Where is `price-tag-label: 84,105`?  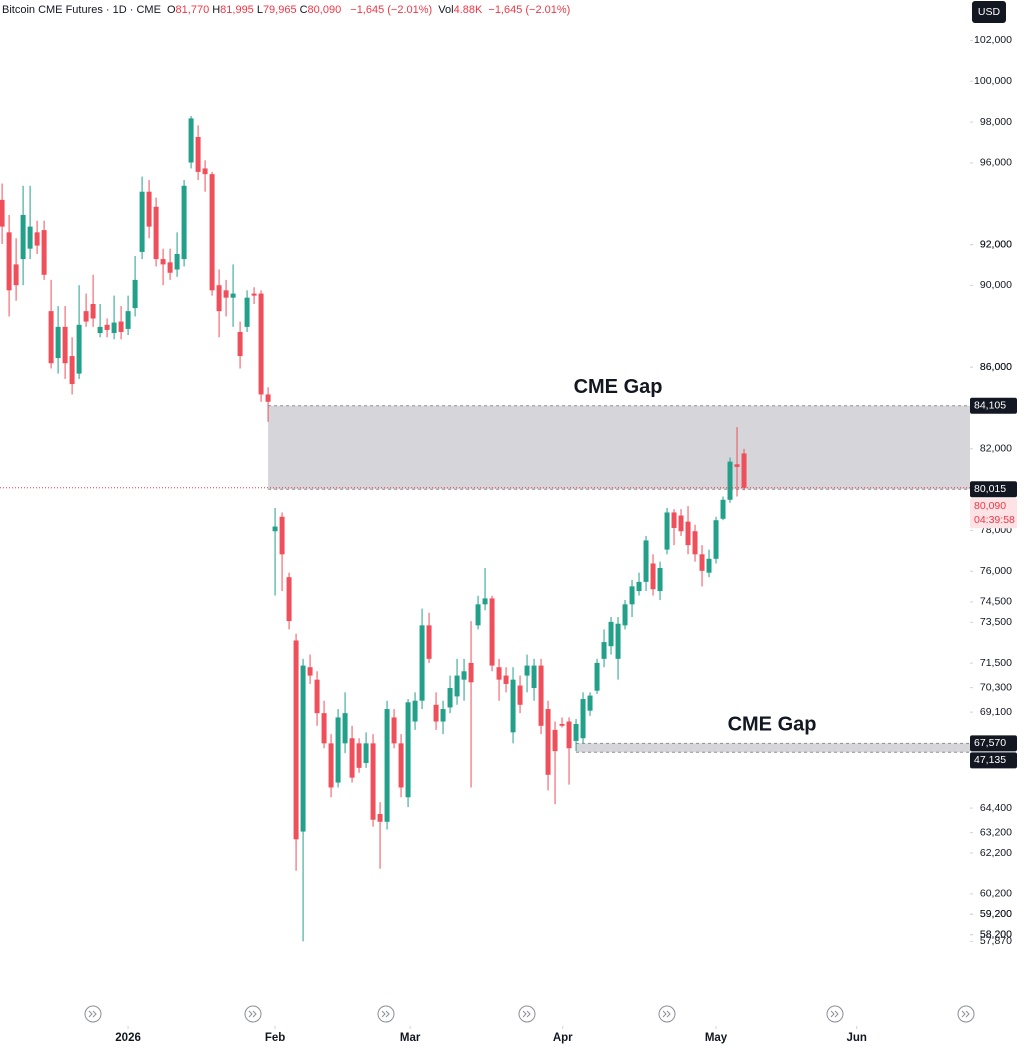
price-tag-label: 84,105 is located at coordinates (990, 406).